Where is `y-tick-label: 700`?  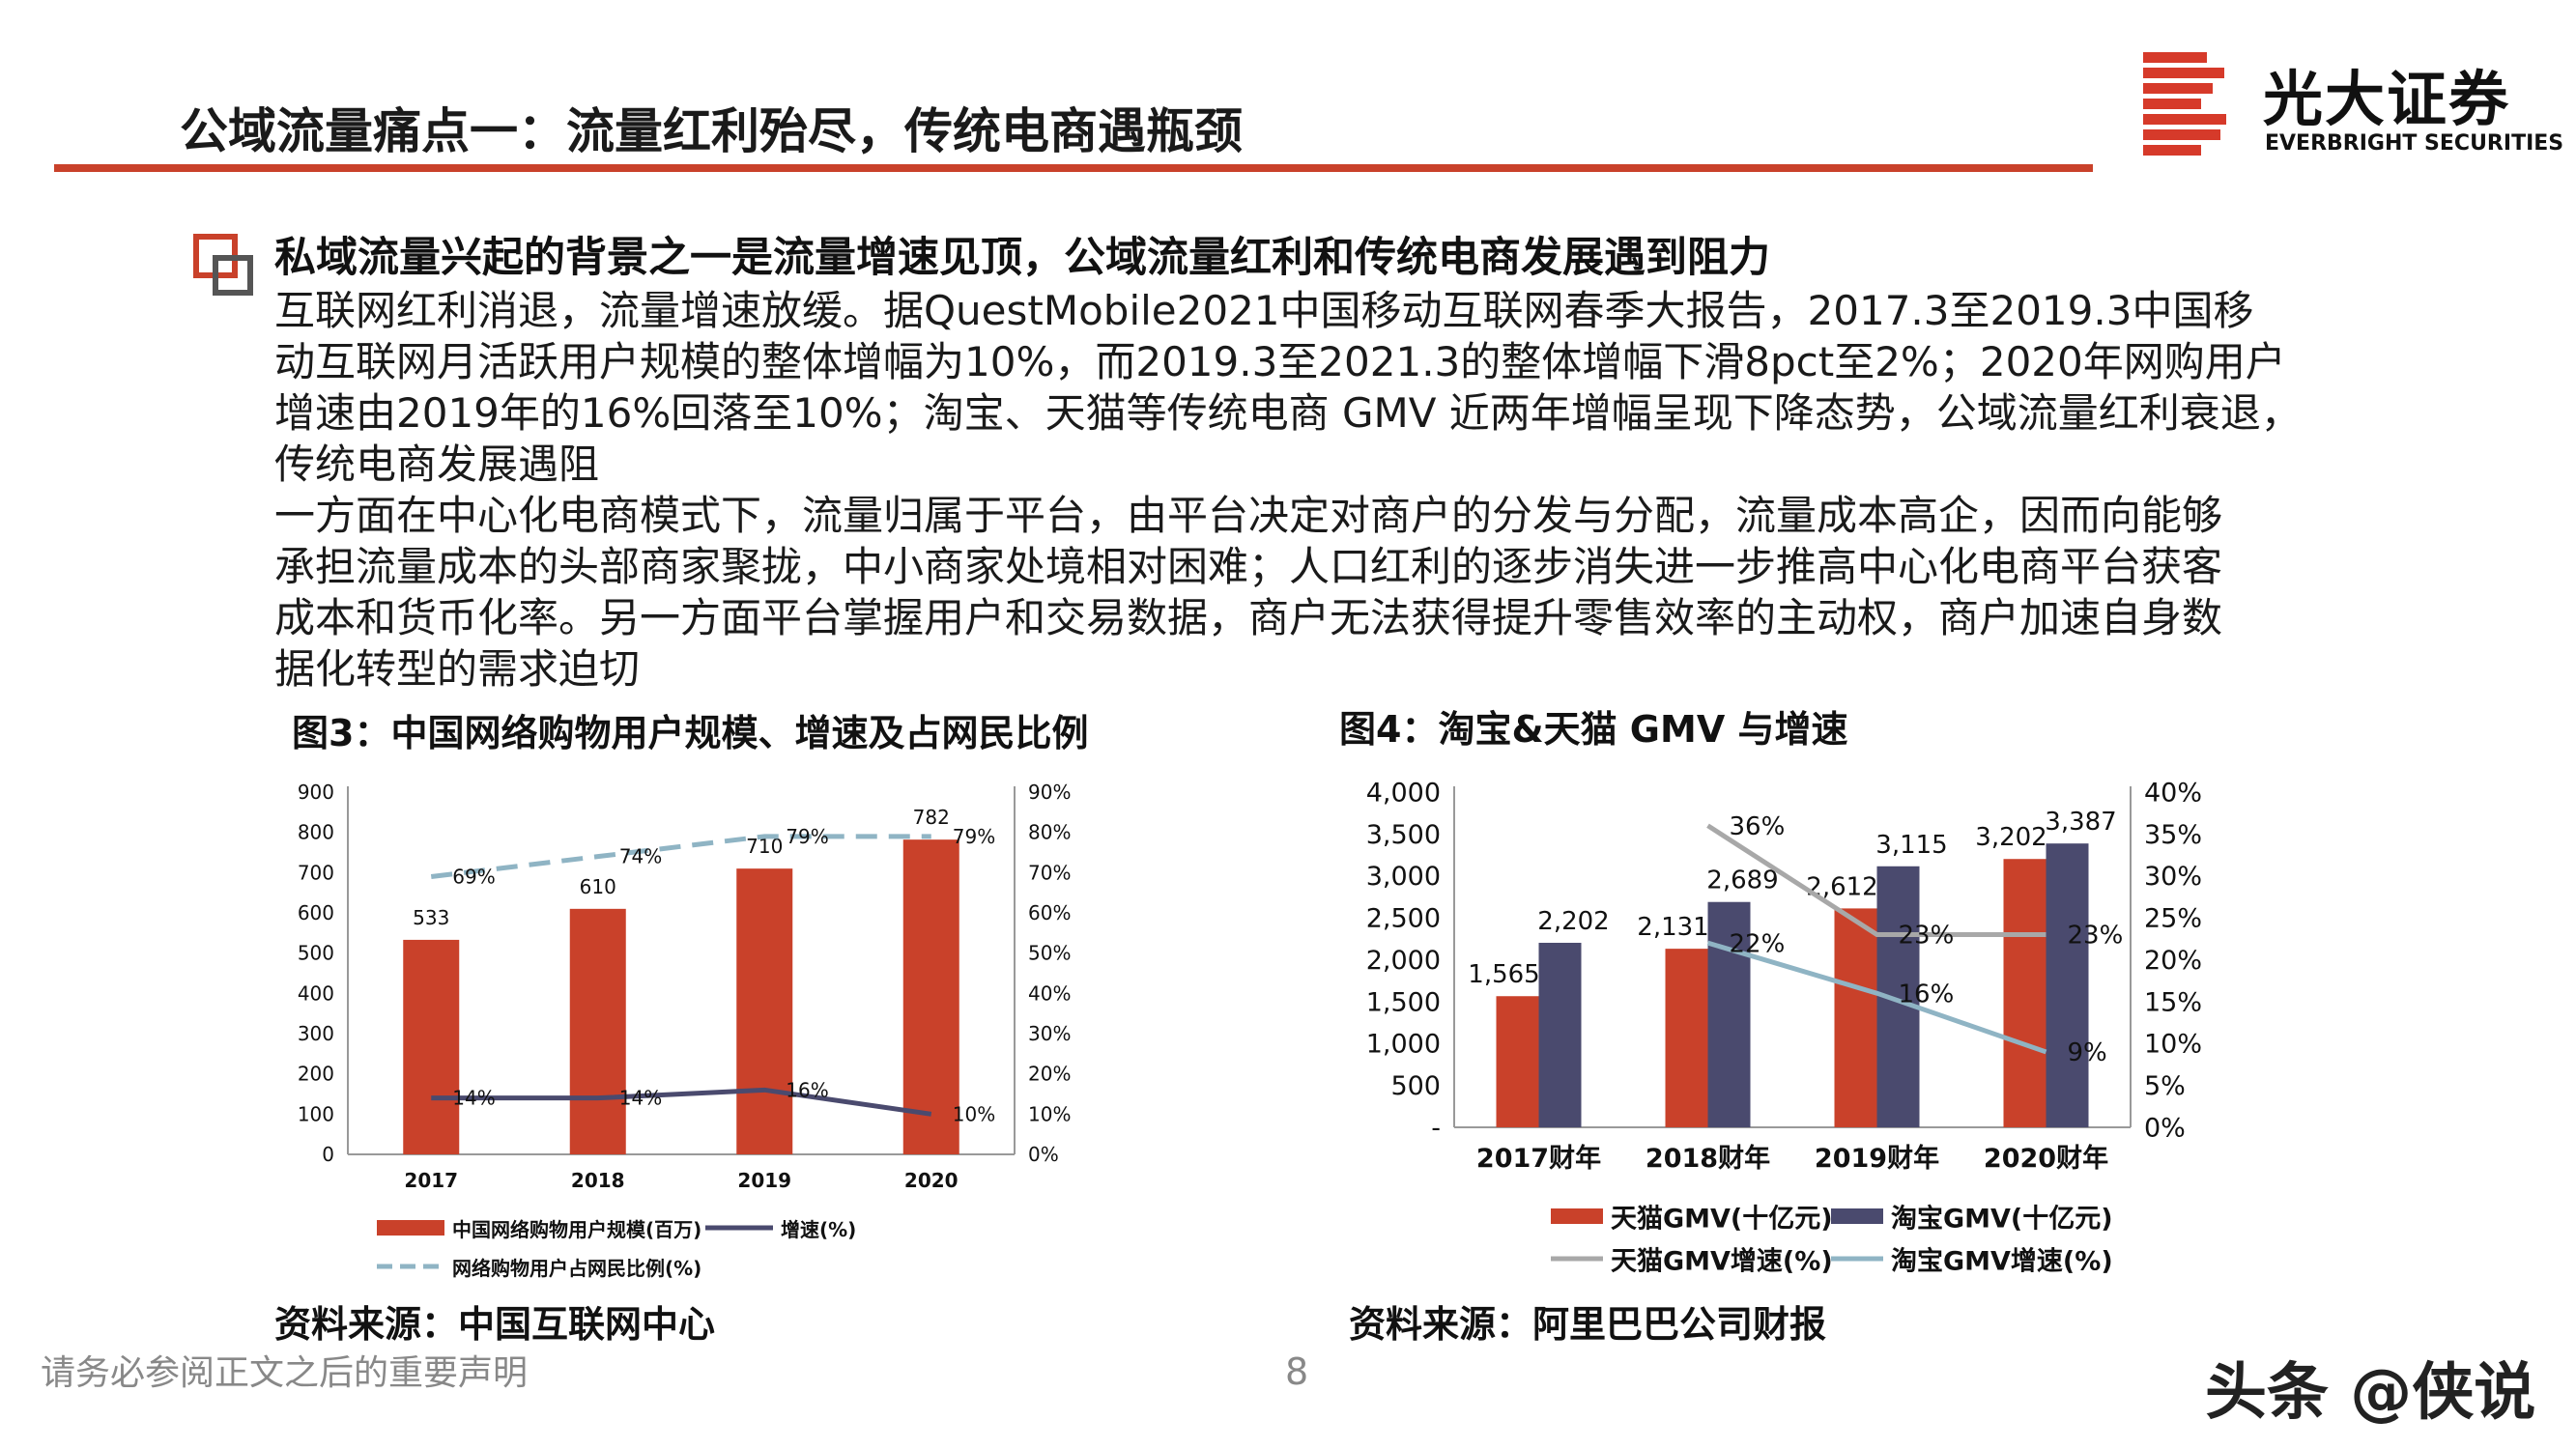 y-tick-label: 700 is located at coordinates (316, 872).